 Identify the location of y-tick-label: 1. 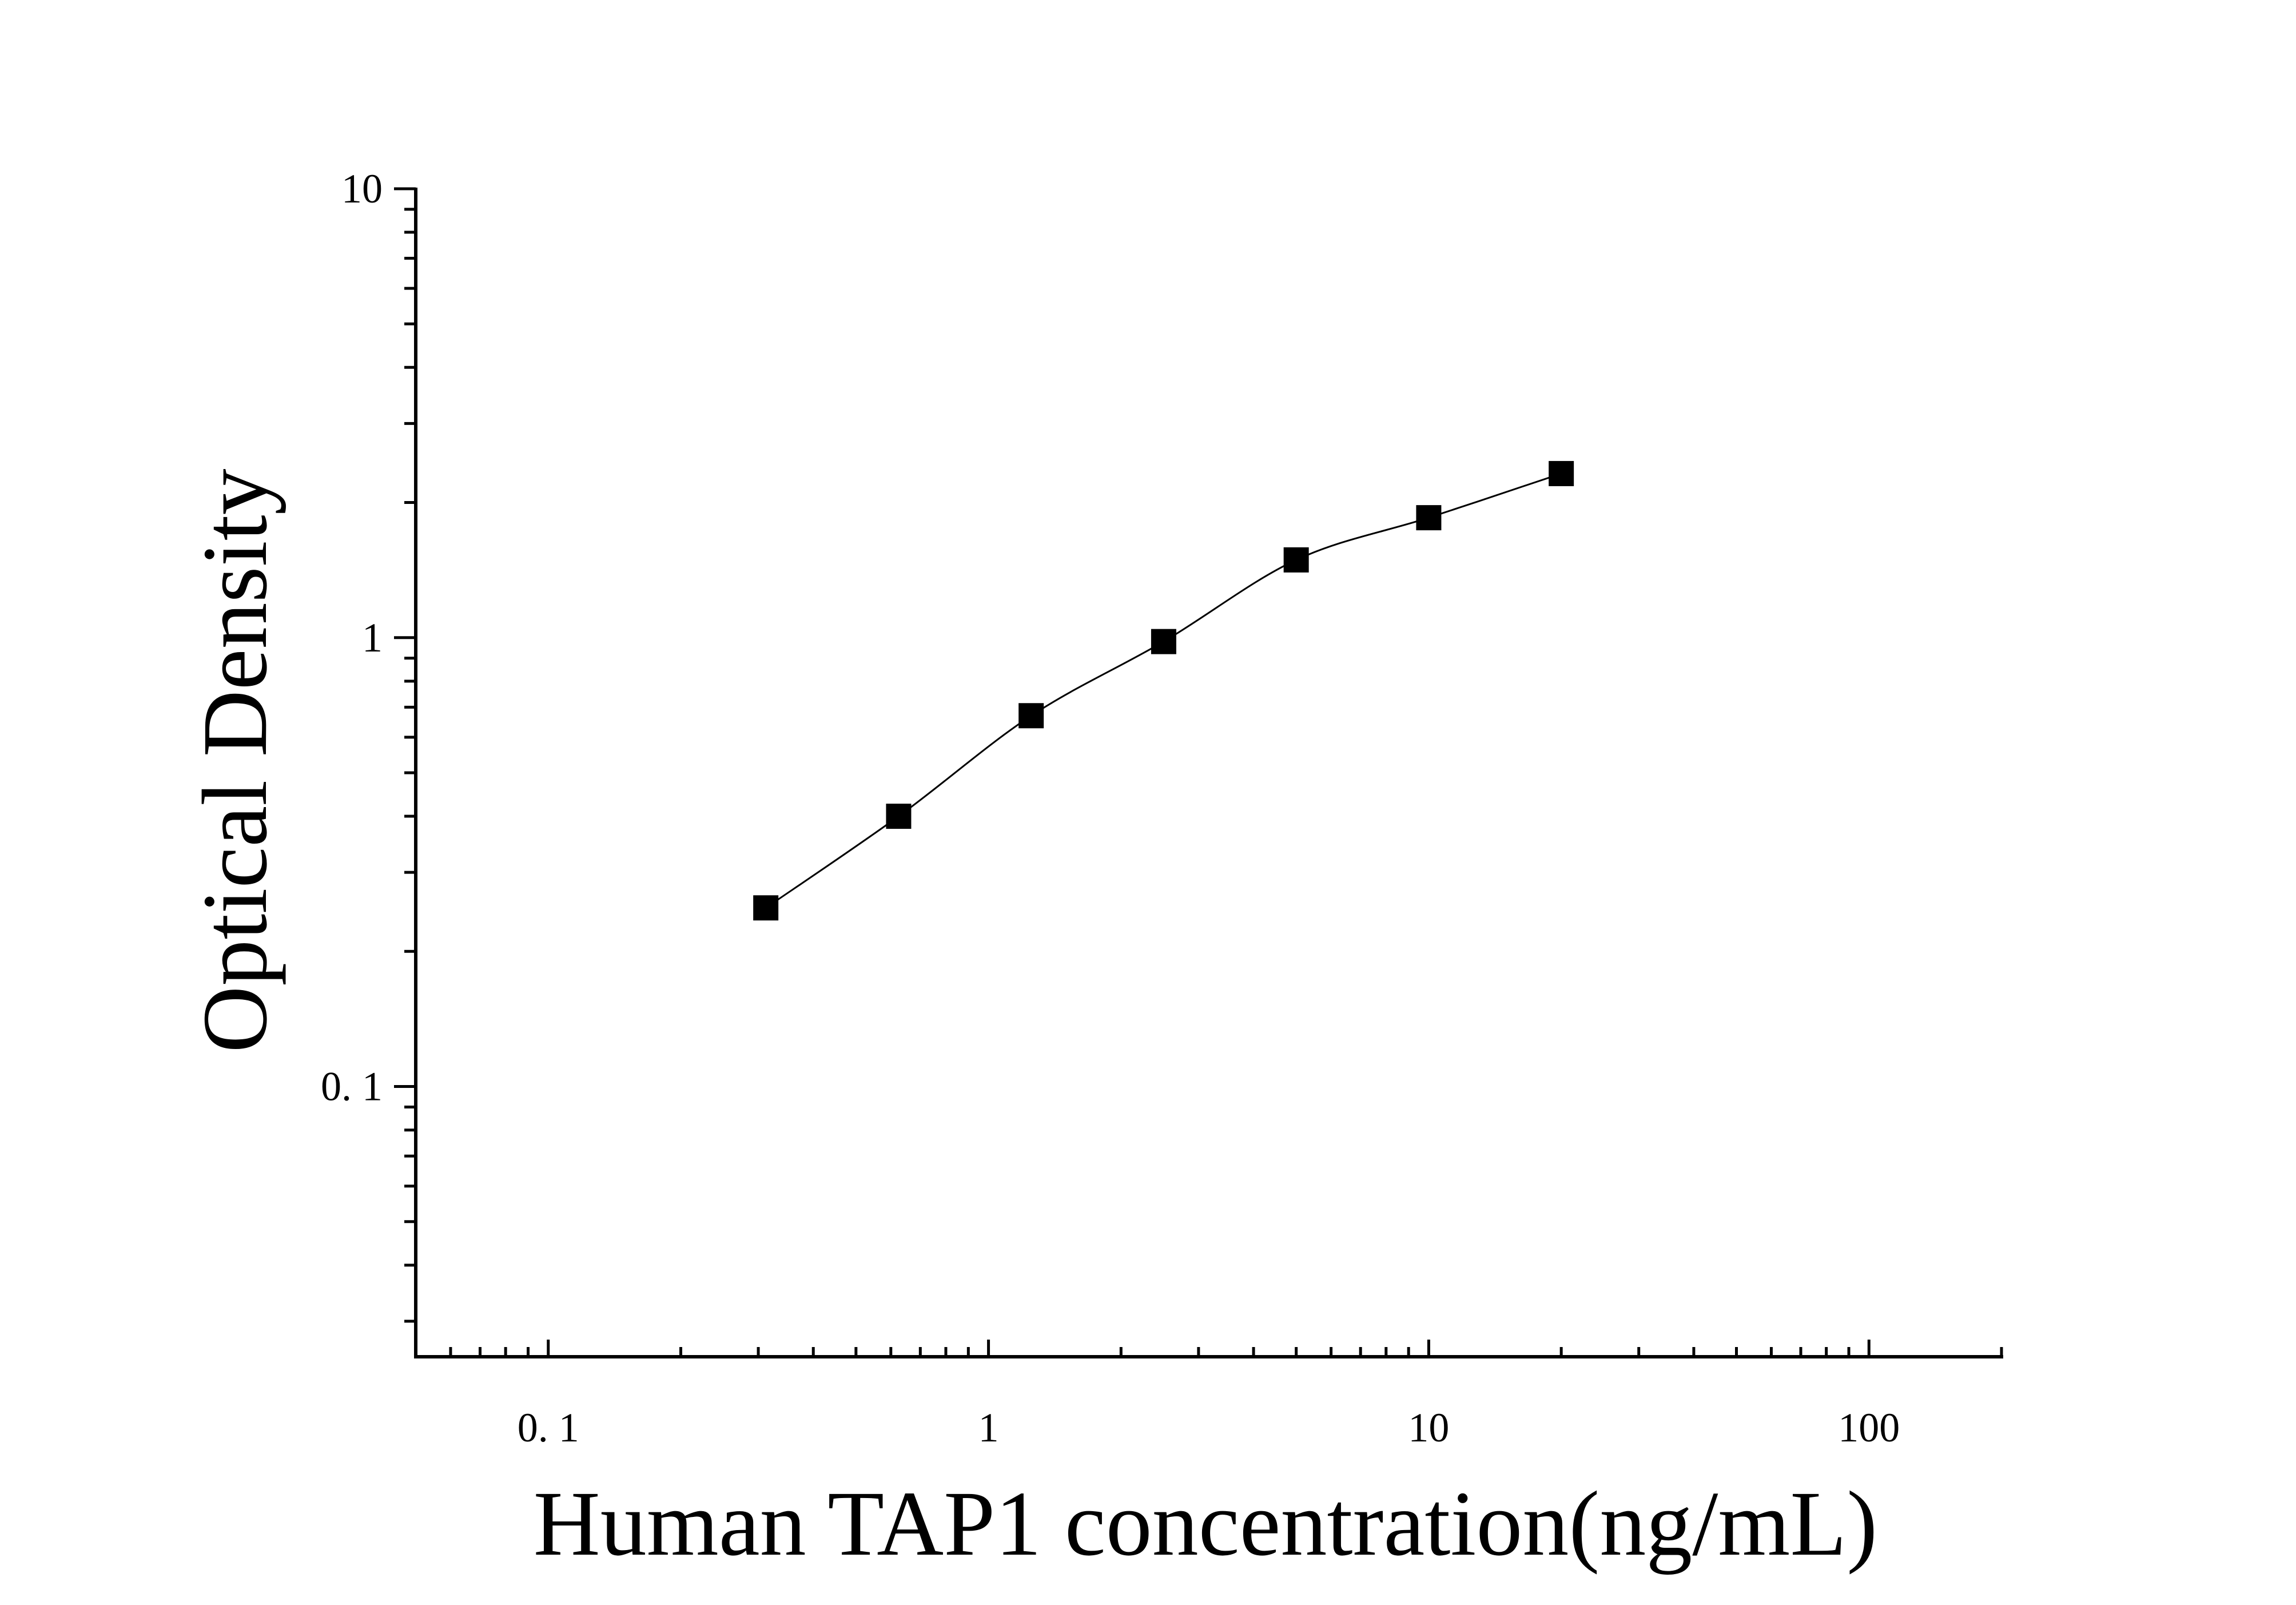
(373, 638).